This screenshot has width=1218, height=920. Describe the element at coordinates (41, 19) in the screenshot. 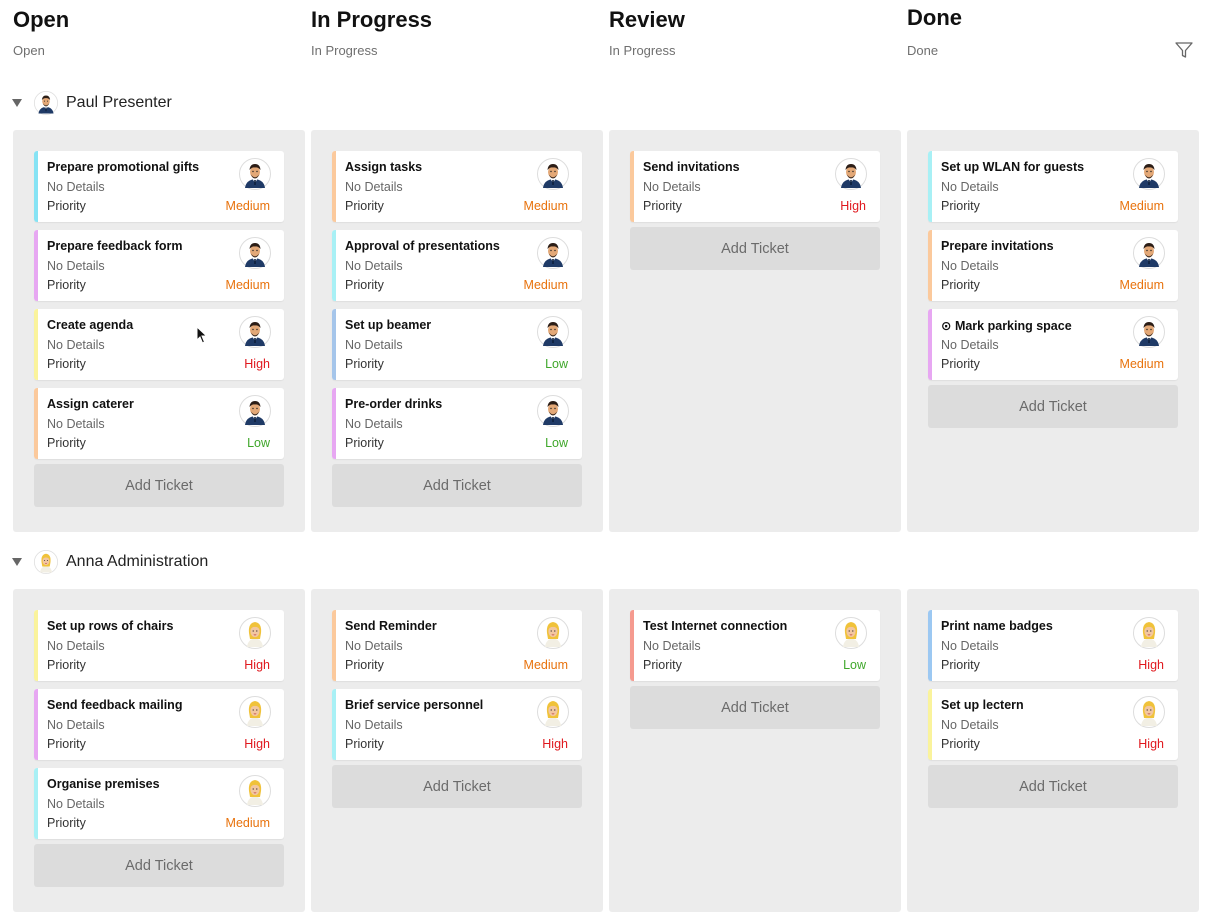

I see `column-title: Open` at that location.